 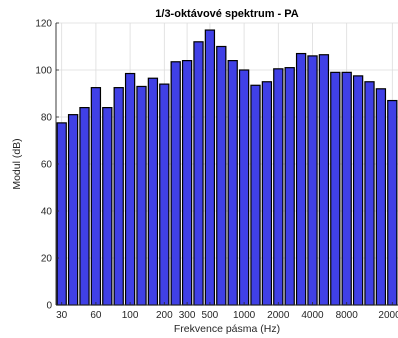 I want to click on x-tick-label: 100, so click(x=130, y=315).